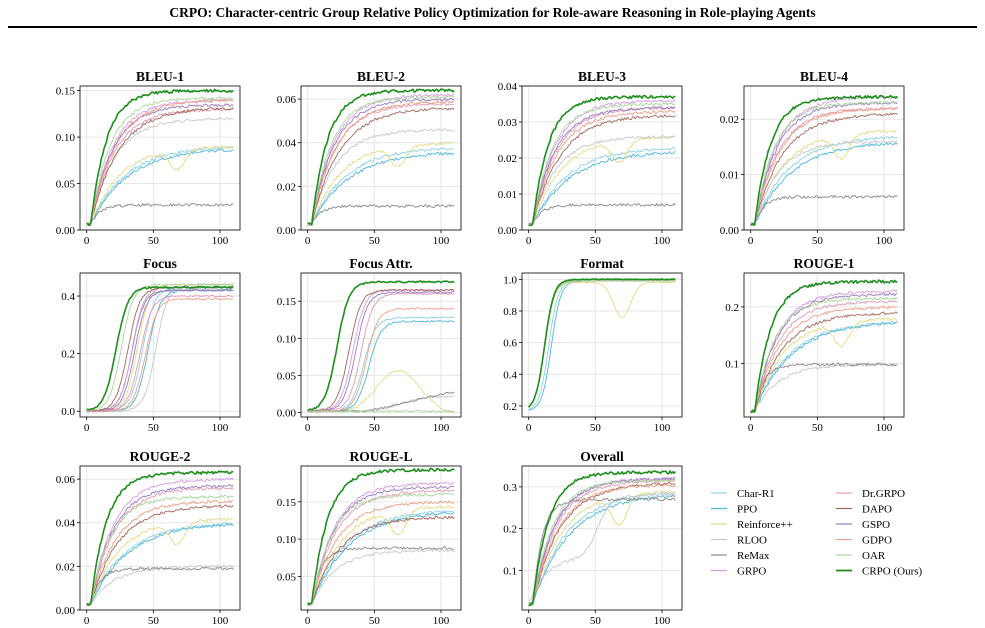  Describe the element at coordinates (66, 480) in the screenshot. I see `y-tick-label: 0.06` at that location.